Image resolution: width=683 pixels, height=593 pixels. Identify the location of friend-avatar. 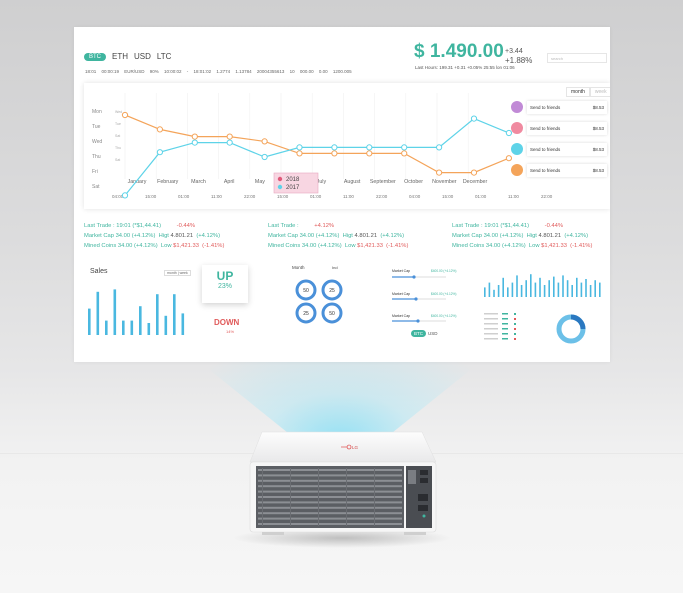
(517, 128).